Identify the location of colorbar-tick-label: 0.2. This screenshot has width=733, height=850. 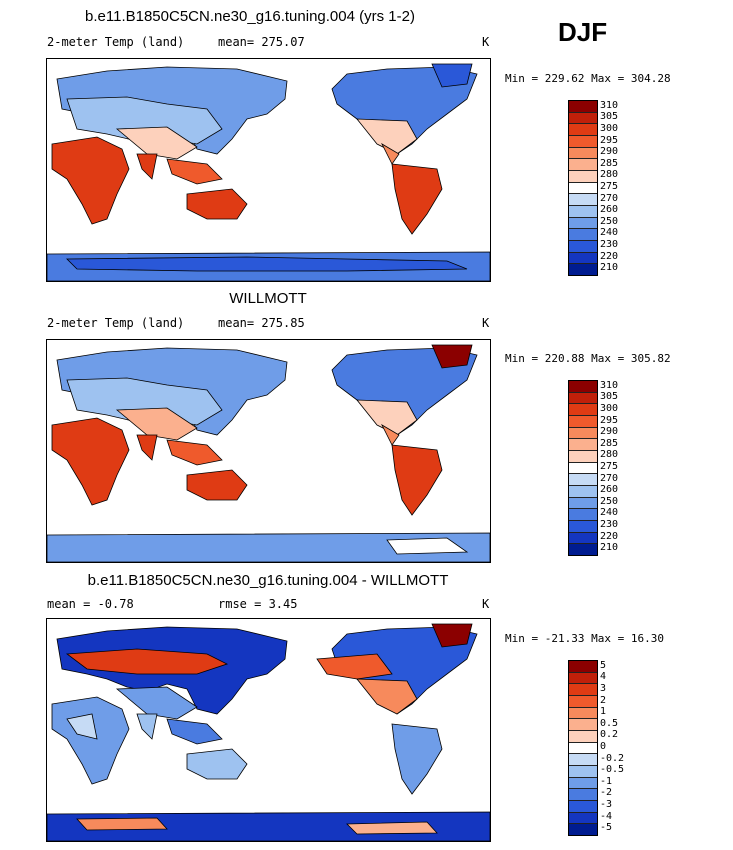
(609, 735).